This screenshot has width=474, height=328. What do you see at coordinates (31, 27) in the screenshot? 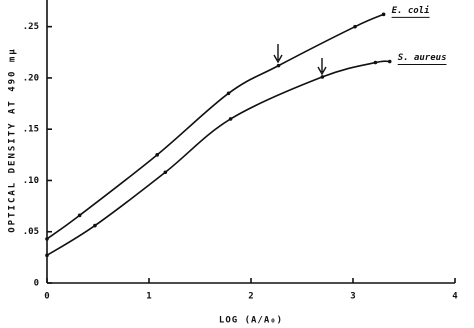
I see `y-tick-label: .25` at bounding box center [31, 27].